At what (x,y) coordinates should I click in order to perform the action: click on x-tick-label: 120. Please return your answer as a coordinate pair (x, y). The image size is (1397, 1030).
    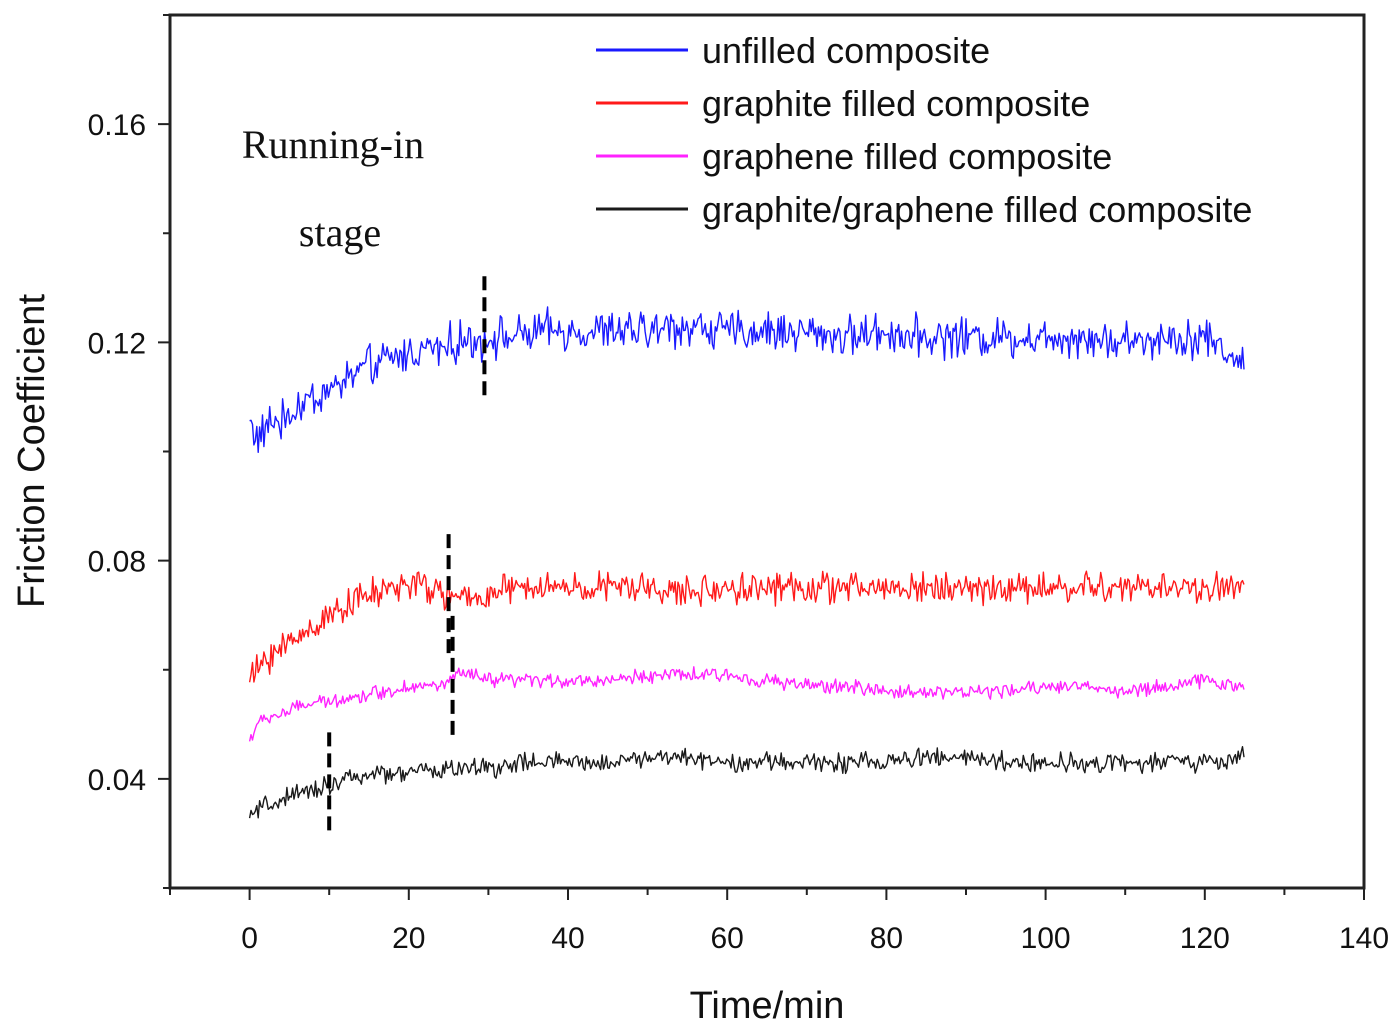
    Looking at the image, I should click on (1205, 938).